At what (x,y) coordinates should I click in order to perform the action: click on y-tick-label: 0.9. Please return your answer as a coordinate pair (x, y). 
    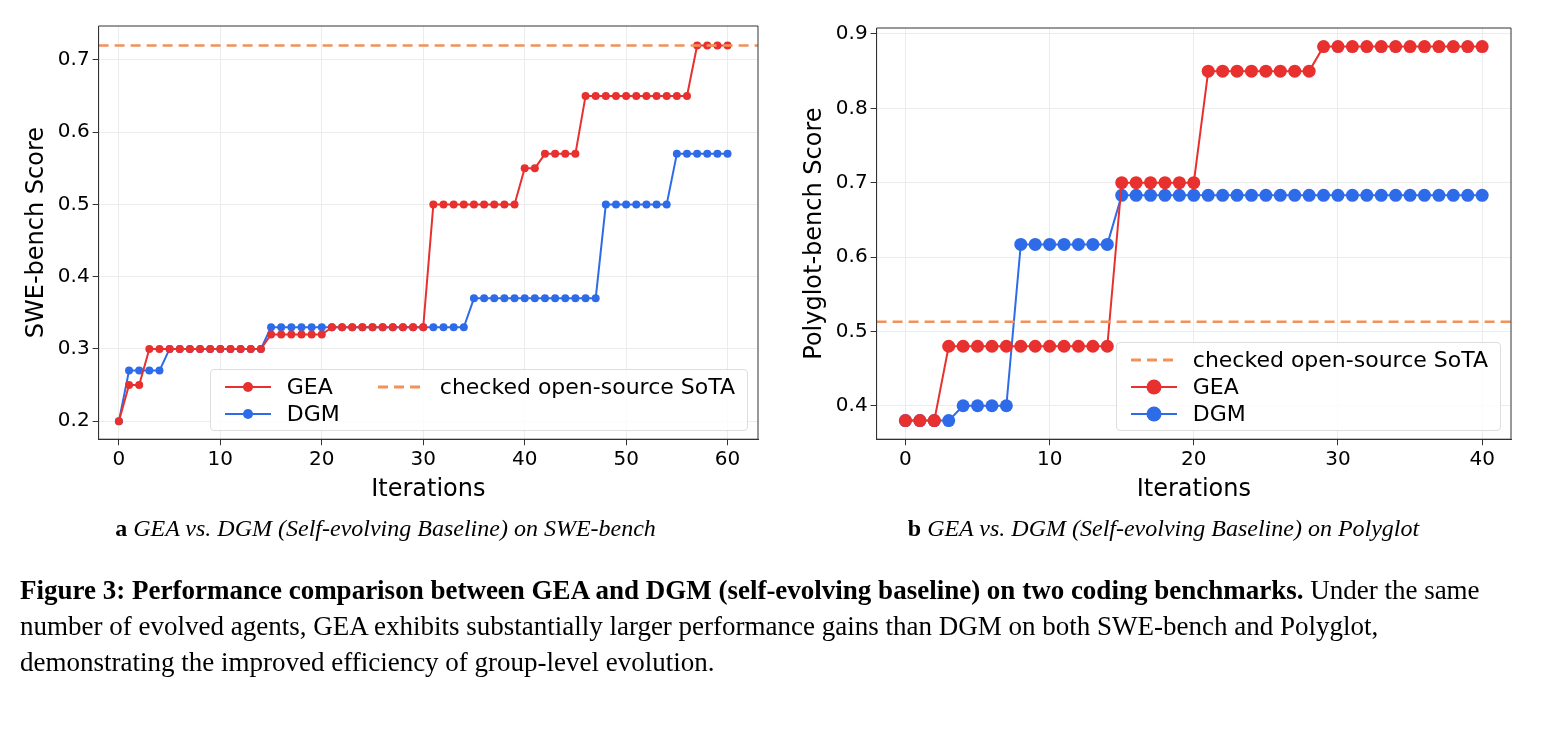
    Looking at the image, I should click on (851, 32).